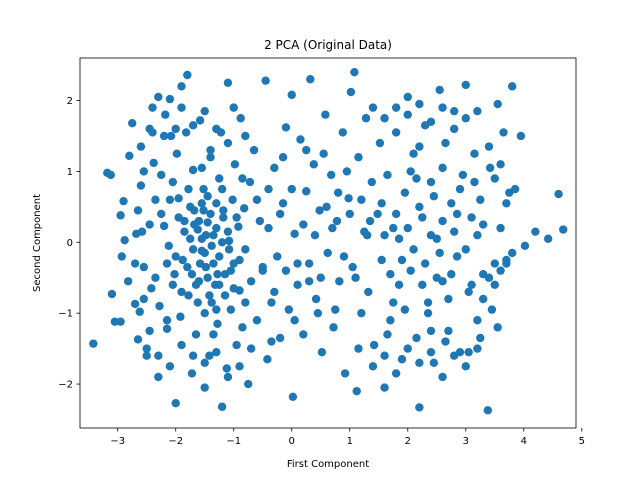 This screenshot has width=640, height=480. I want to click on y-tick-label: 1, so click(70, 172).